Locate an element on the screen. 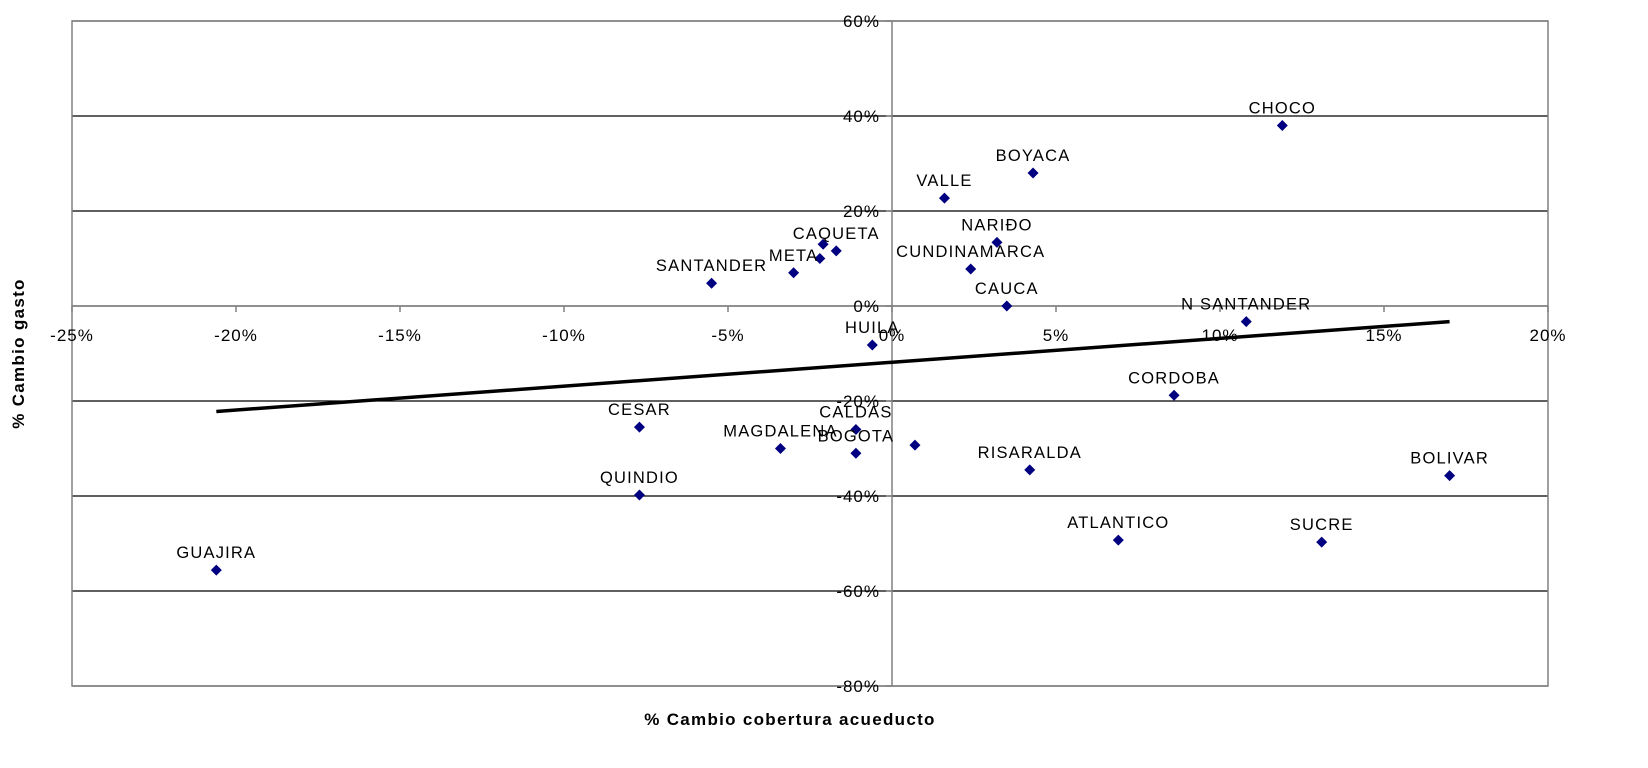 This screenshot has height=768, width=1648. trendline is located at coordinates (833, 366).